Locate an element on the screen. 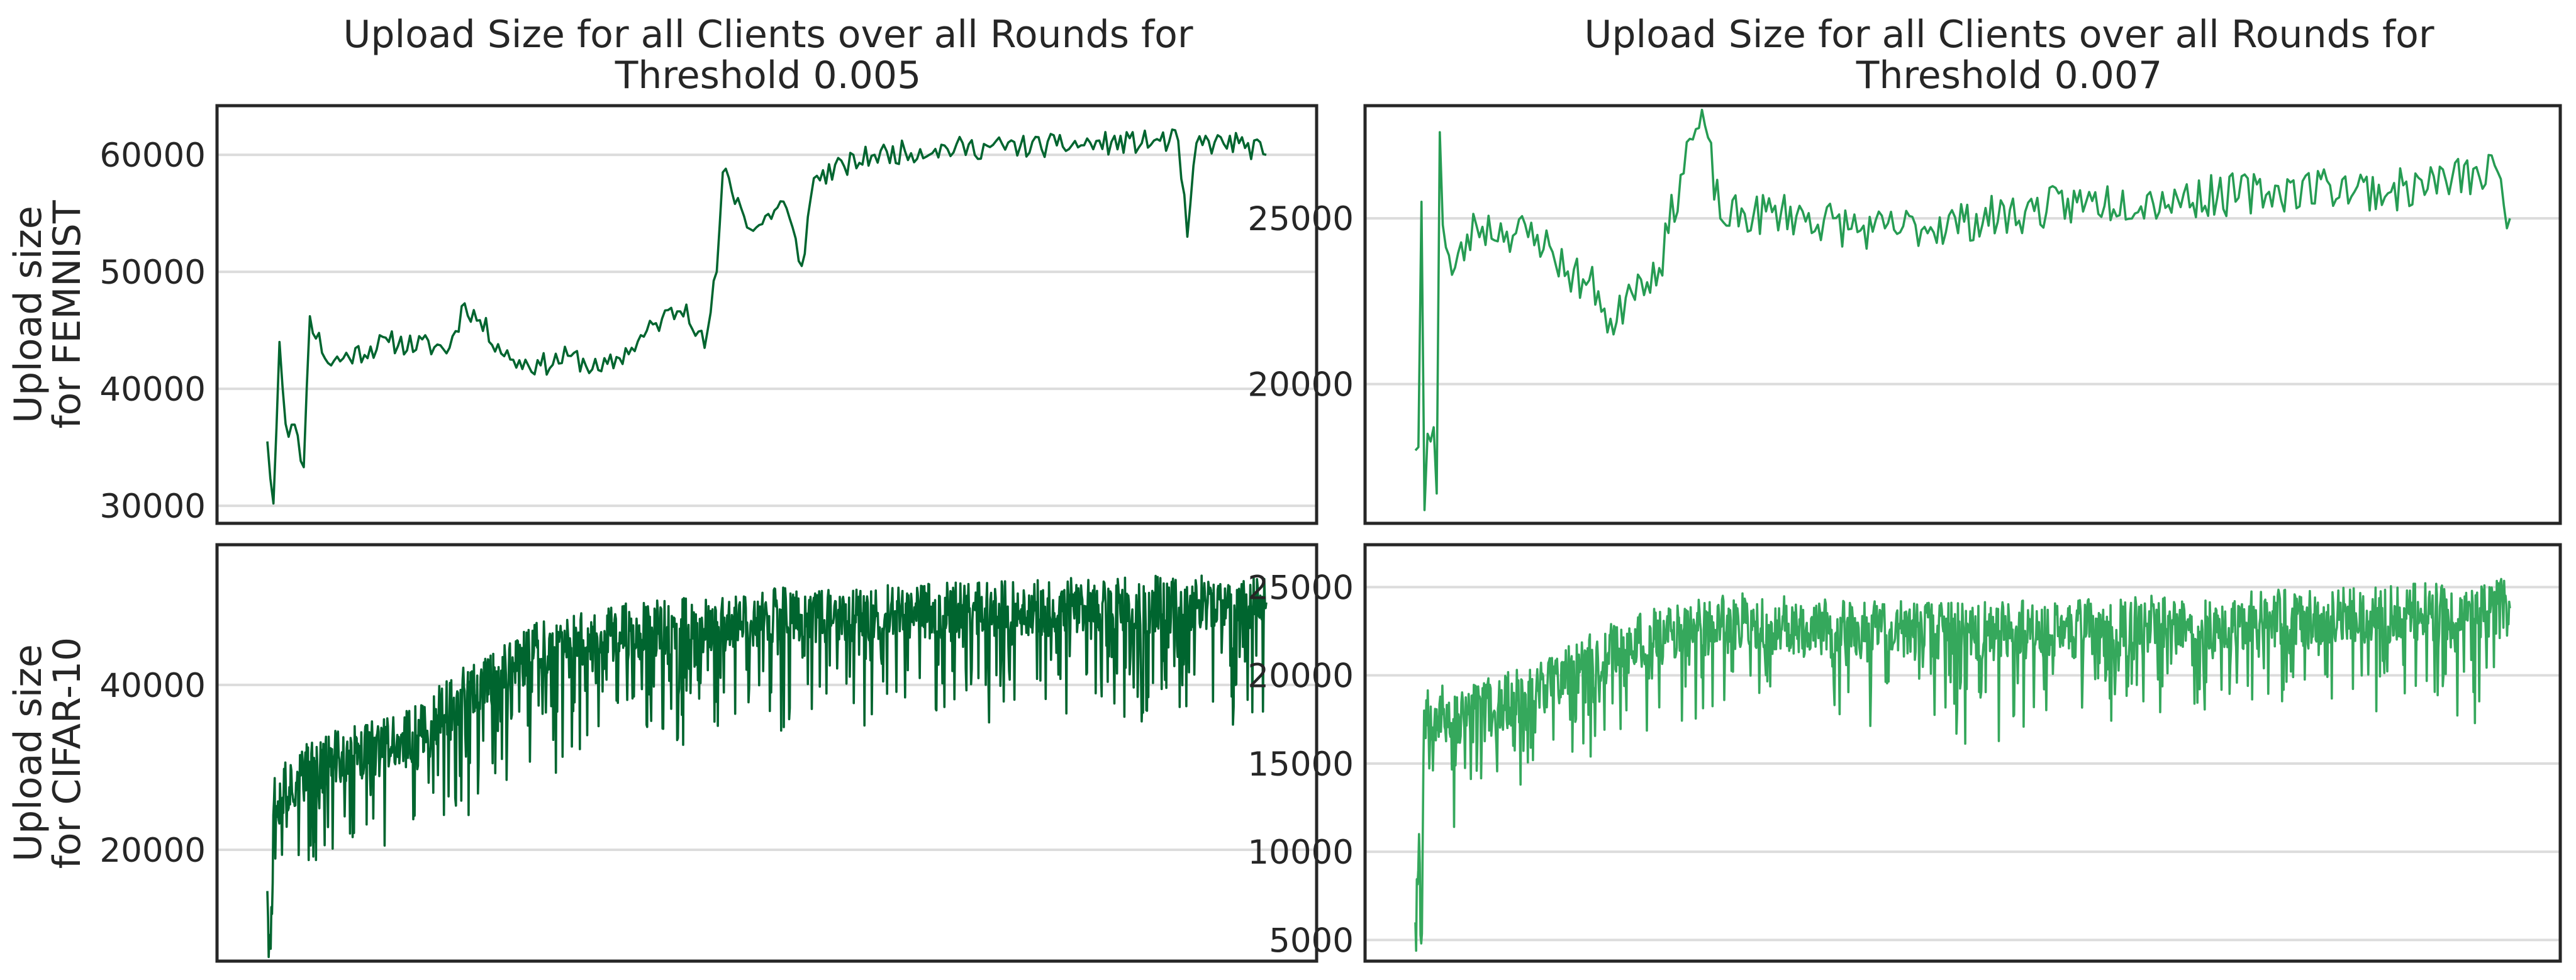  row-label-femnist: Upload size for FEMNIST is located at coordinates (47, 314).